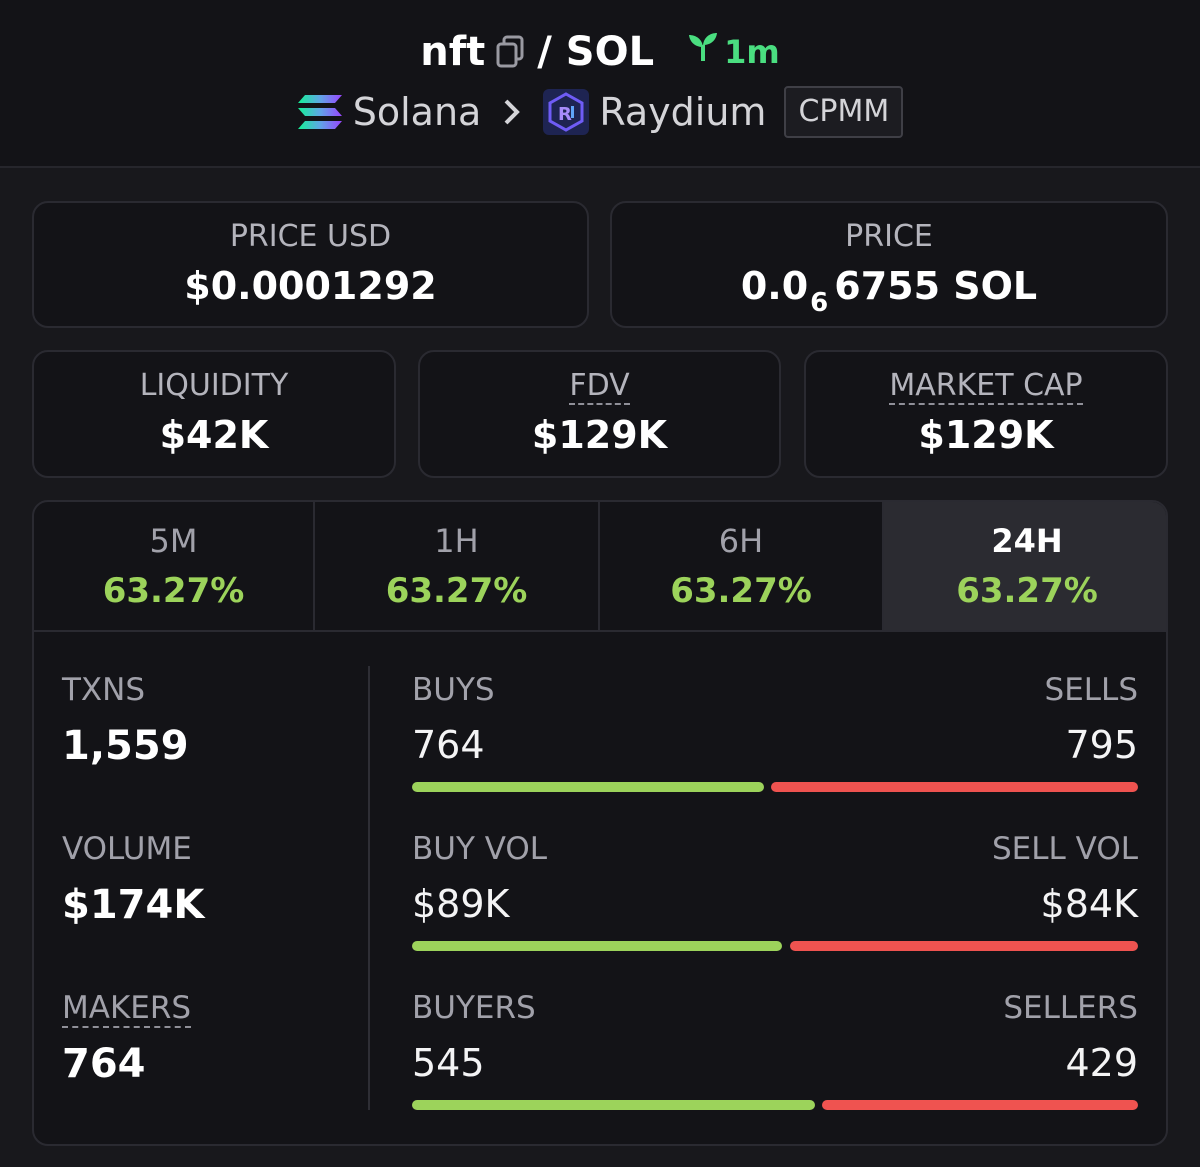 The image size is (1200, 1167). I want to click on buyers-sellers-row: BUYERS SELLERS 545 429, so click(775, 1050).